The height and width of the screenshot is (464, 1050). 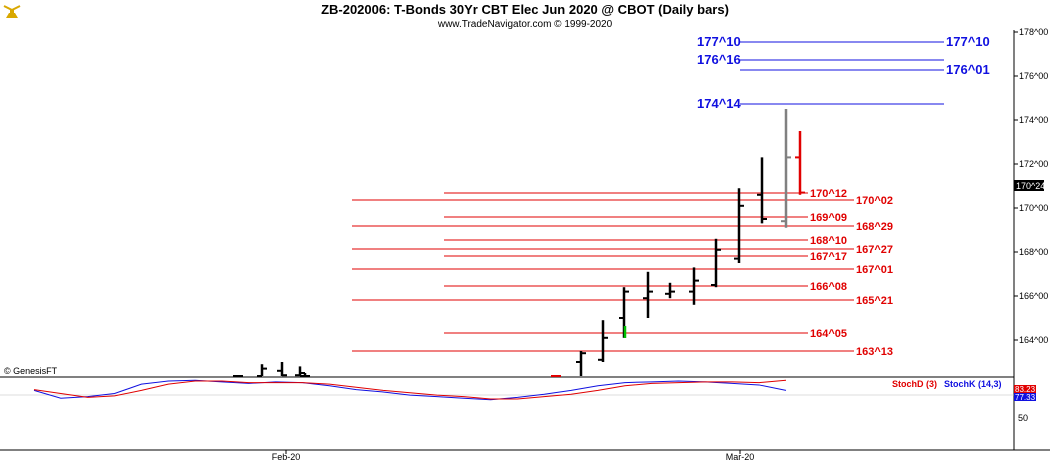 I want to click on date-tick-label: Mar-20, so click(x=740, y=457).